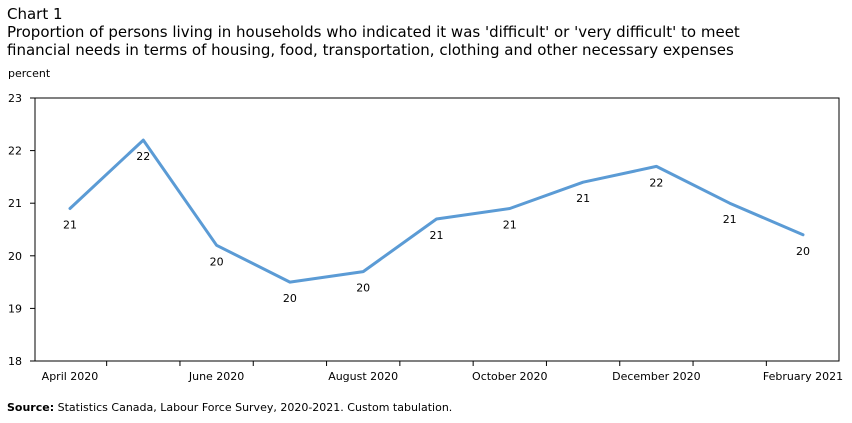  I want to click on y-axis-ticks: 18 19 20 21 22 23, so click(21, 230).